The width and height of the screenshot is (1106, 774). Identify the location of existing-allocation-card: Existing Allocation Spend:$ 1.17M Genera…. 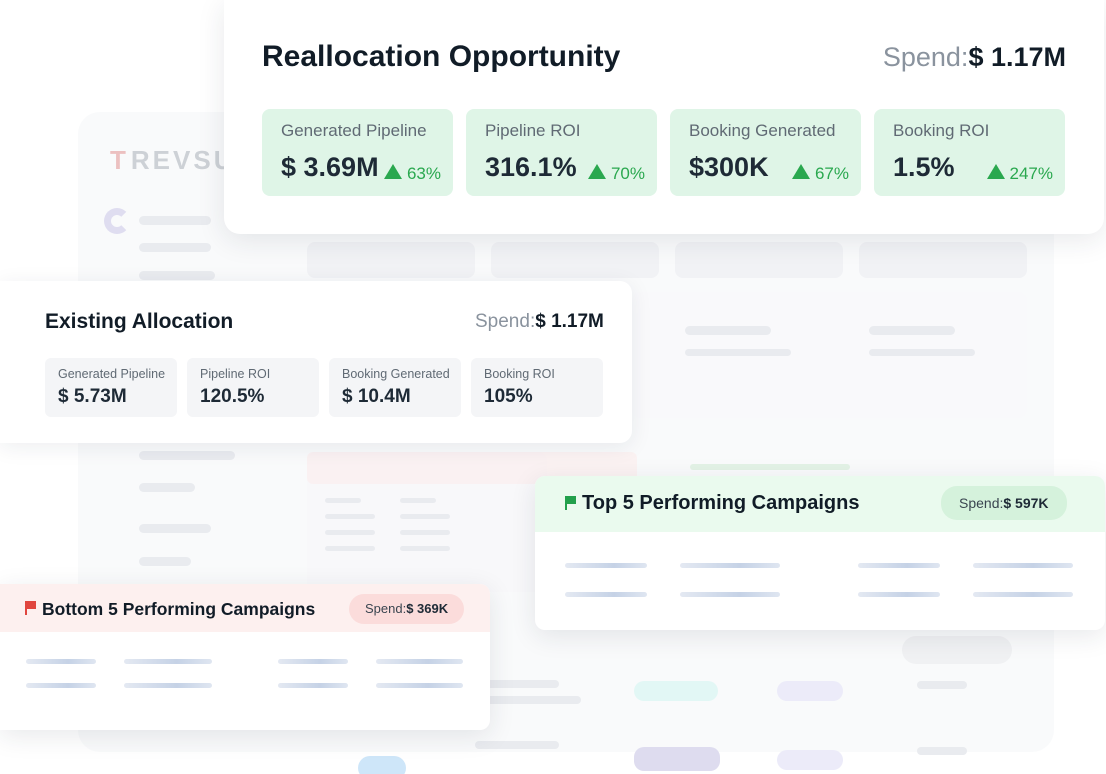
(316, 362).